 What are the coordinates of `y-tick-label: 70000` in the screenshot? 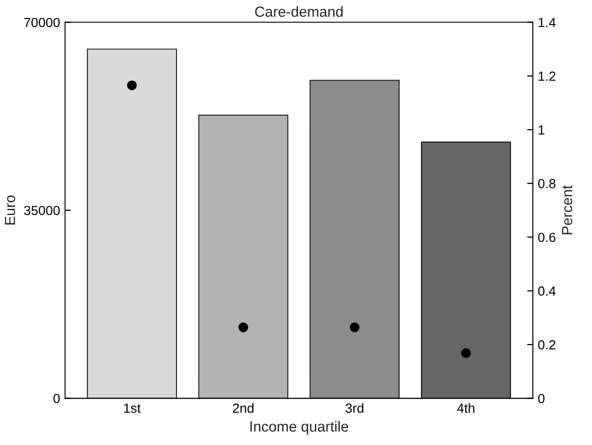 It's located at (42, 23).